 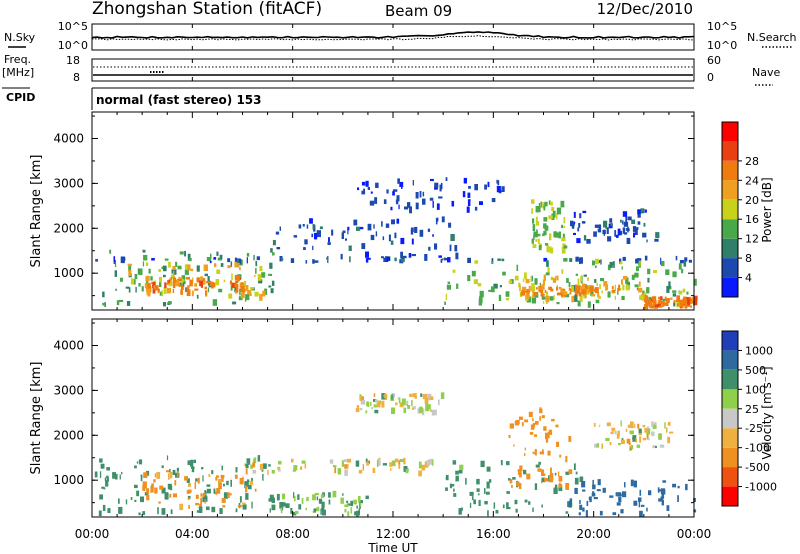 What do you see at coordinates (730, 341) in the screenshot?
I see `colorbar-segment` at bounding box center [730, 341].